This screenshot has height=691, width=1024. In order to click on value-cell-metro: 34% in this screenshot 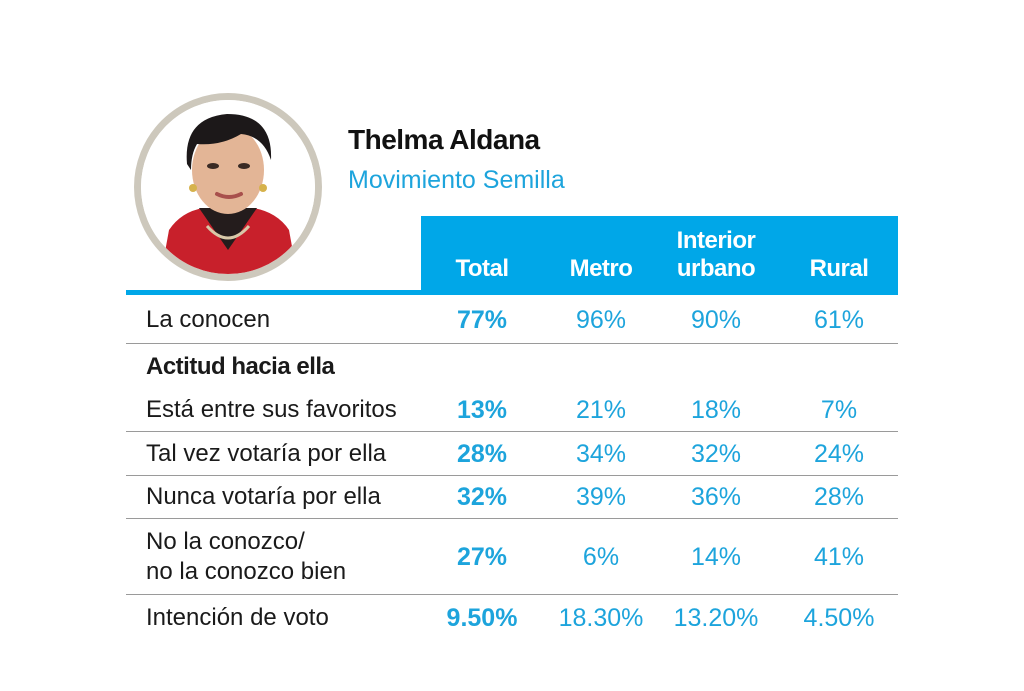, I will do `click(601, 453)`.